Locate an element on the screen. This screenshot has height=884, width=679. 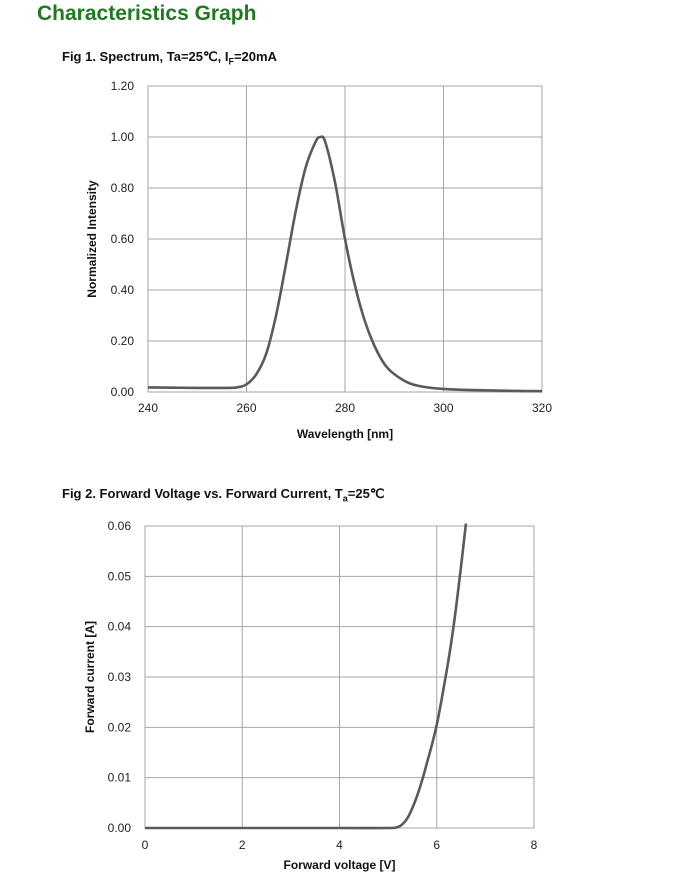
y-tick-label: 0.05 is located at coordinates (120, 576).